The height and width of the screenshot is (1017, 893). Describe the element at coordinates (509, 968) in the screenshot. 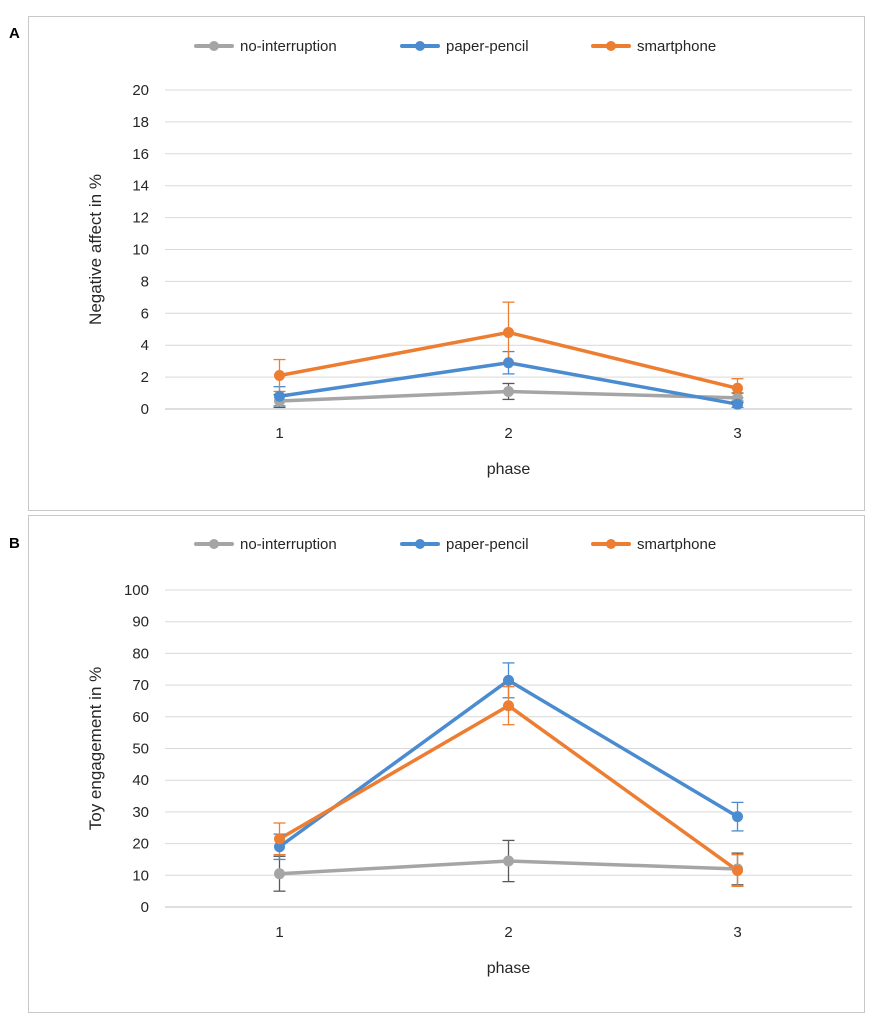

I see `chart-b-x-axis-title: phase` at that location.